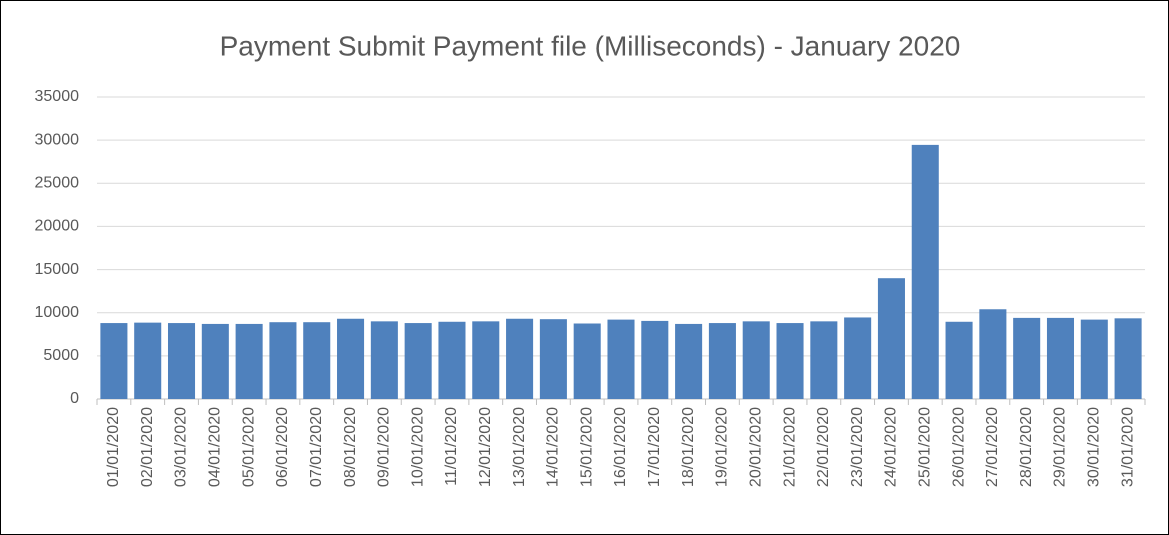  What do you see at coordinates (57, 183) in the screenshot?
I see `y-tick-label: 25000` at bounding box center [57, 183].